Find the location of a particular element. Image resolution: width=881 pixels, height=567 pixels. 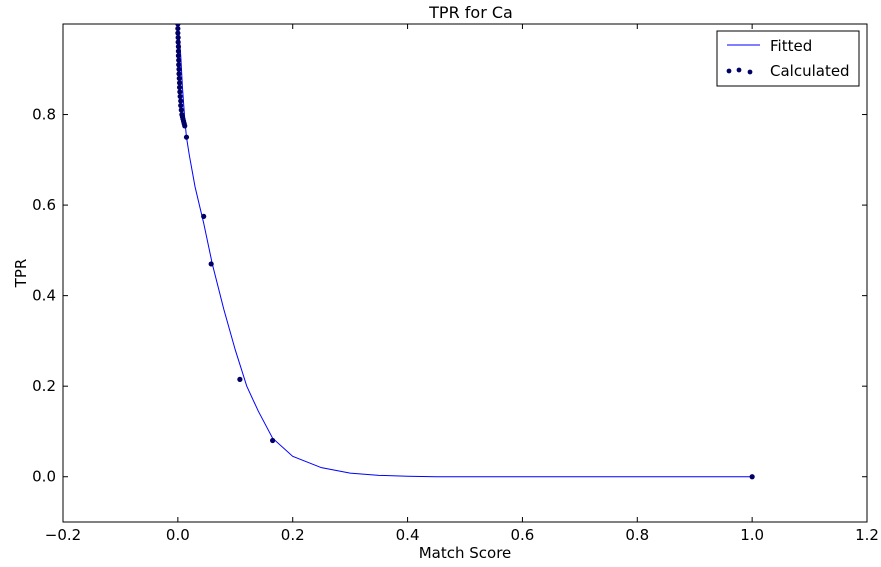

x-tick-label: 1.0 is located at coordinates (752, 535).